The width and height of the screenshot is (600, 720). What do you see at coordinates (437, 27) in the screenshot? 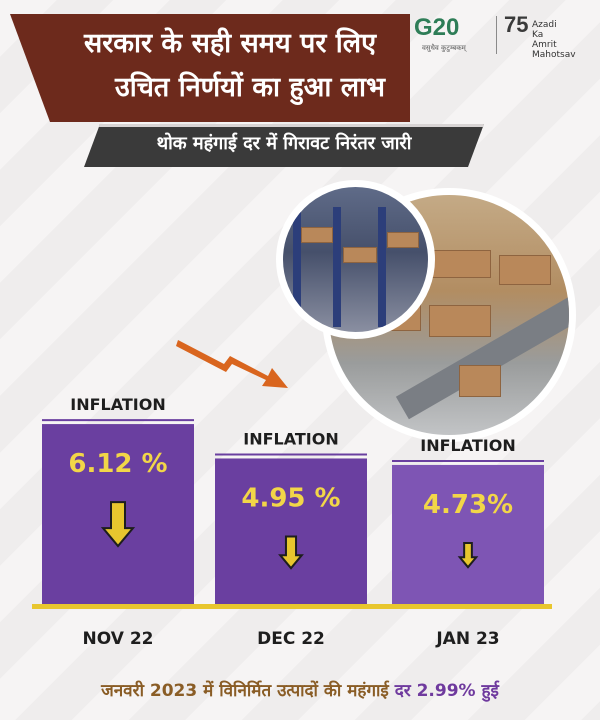
I see `g20-logo: G20` at bounding box center [437, 27].